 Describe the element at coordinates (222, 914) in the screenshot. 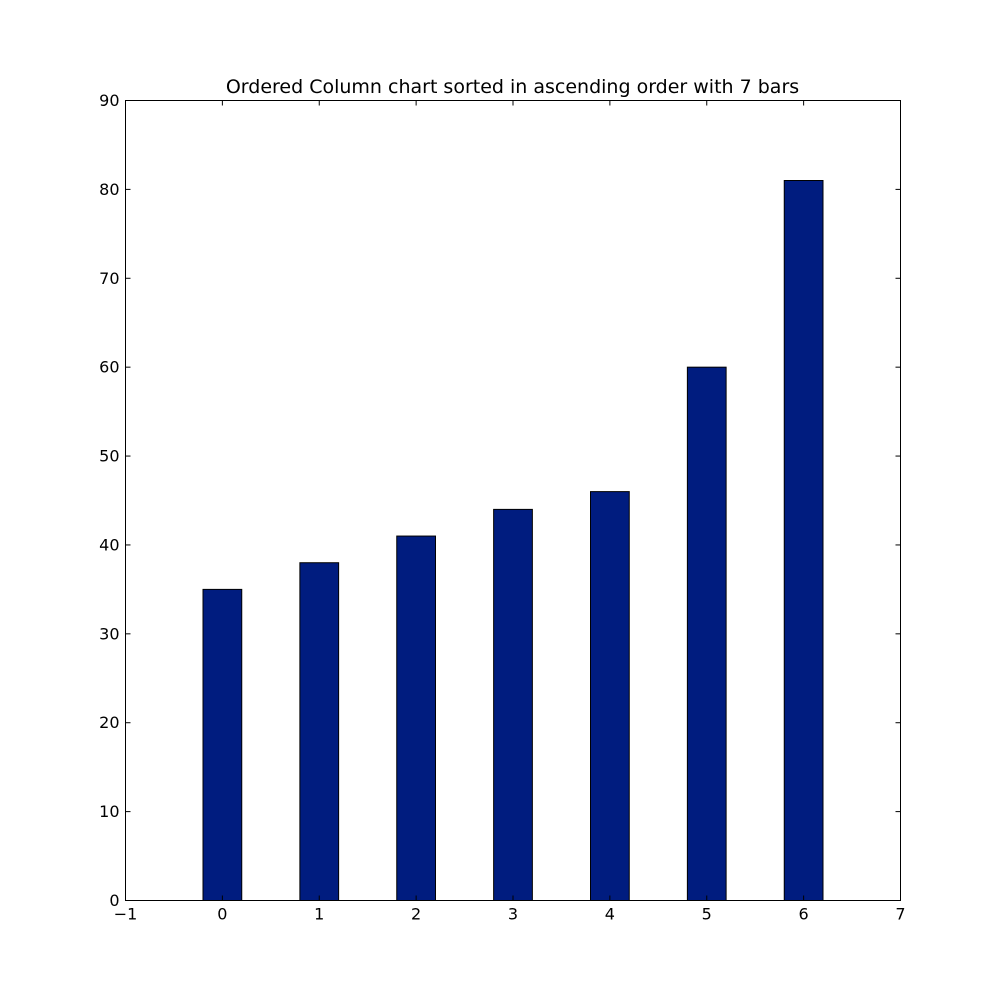

I see `x-tick-label: 0` at that location.